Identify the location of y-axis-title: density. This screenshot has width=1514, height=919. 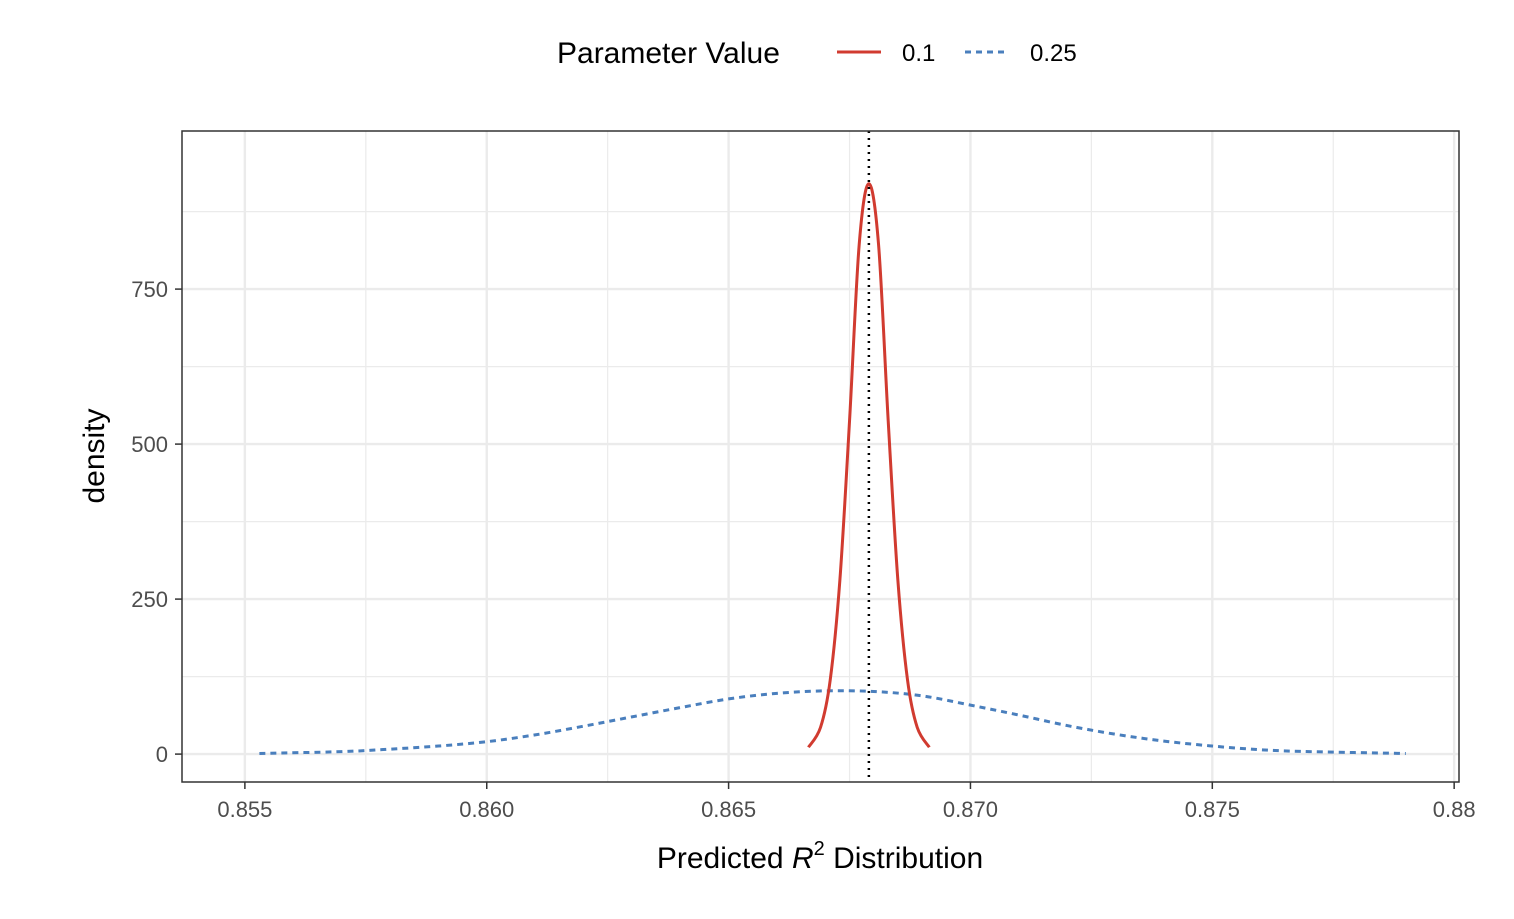
(94, 455).